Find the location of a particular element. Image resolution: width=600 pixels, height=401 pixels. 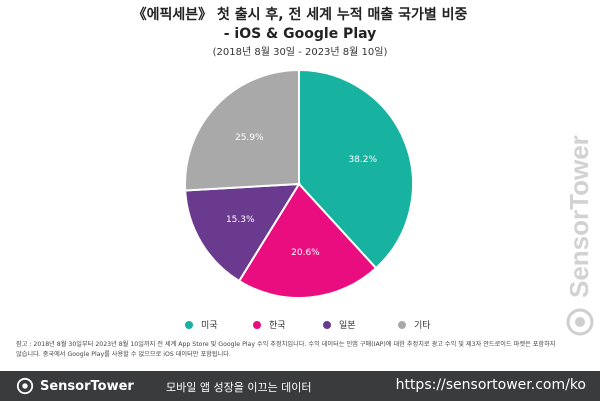

pie-slice-label-1: 20.6% is located at coordinates (305, 253).